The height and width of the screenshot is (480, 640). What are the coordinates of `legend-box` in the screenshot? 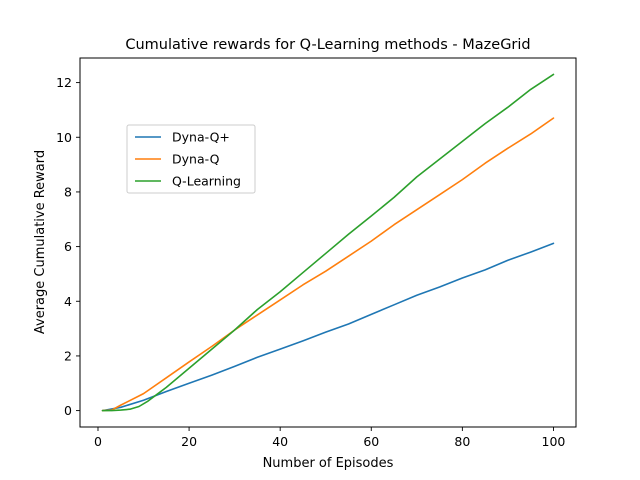 It's located at (191, 159).